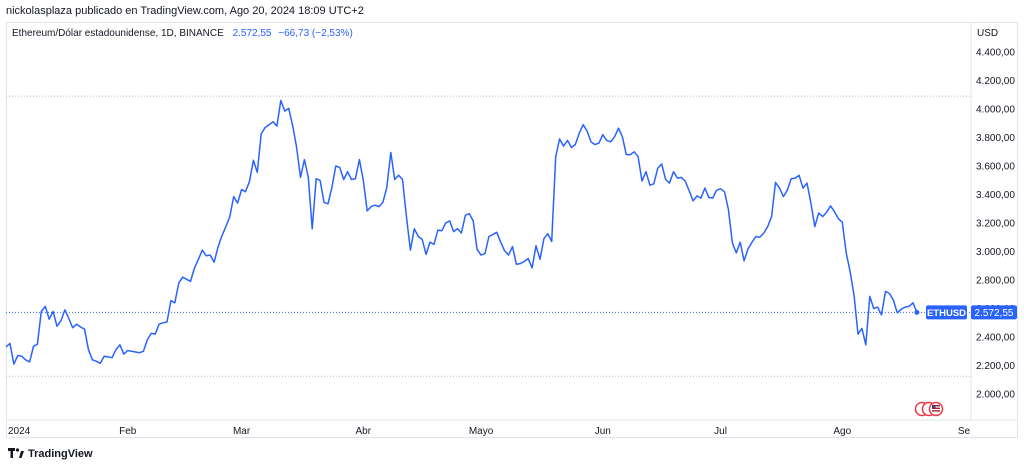 This screenshot has height=467, width=1024. Describe the element at coordinates (60, 454) in the screenshot. I see `footer-brand: TradingView` at that location.